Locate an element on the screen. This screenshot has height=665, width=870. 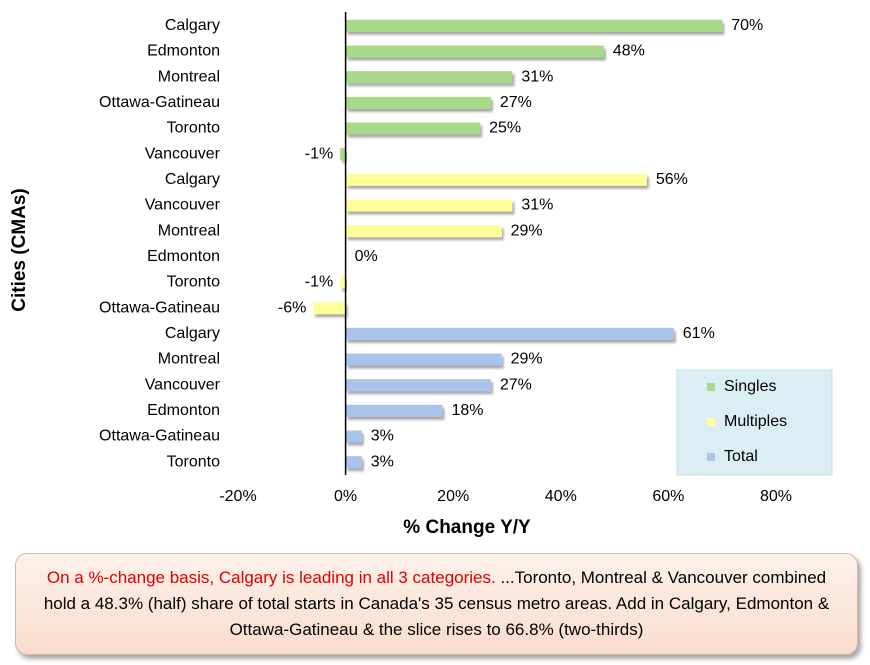
legend-label: Total is located at coordinates (741, 456).